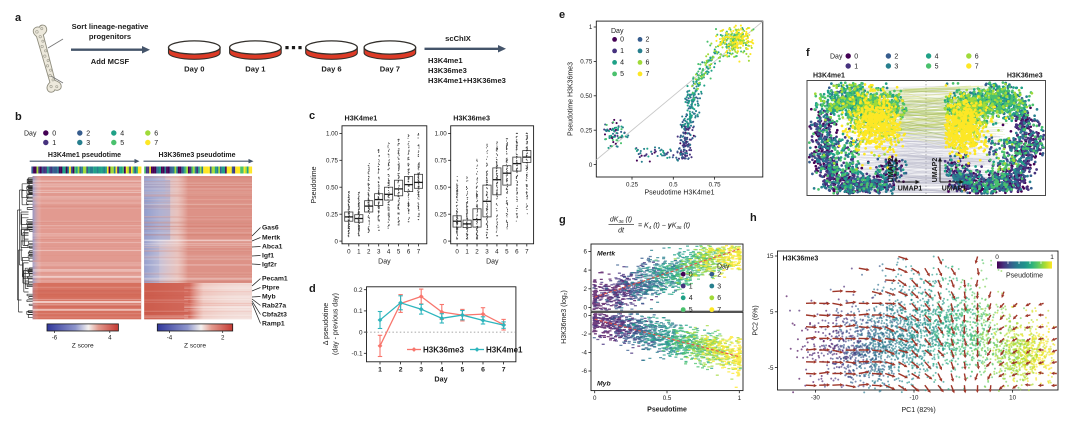 The width and height of the screenshot is (1080, 430). Describe the element at coordinates (18, 18) in the screenshot. I see `svg-text: a` at that location.